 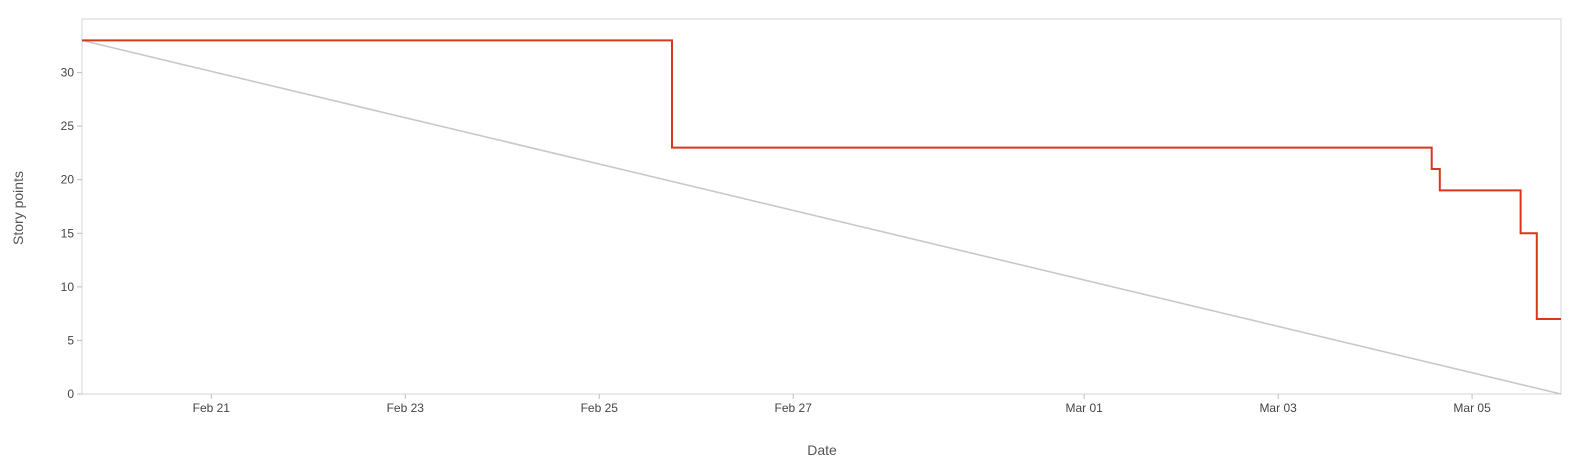 I want to click on x-tick-label: Feb 23, so click(x=406, y=408).